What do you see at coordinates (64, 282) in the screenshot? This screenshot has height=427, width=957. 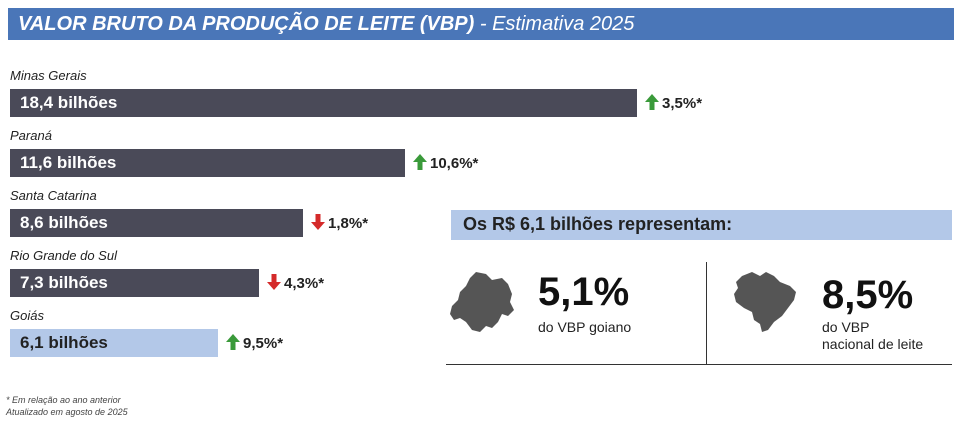 I see `bar-value-label: 7,3 bilhões` at bounding box center [64, 282].